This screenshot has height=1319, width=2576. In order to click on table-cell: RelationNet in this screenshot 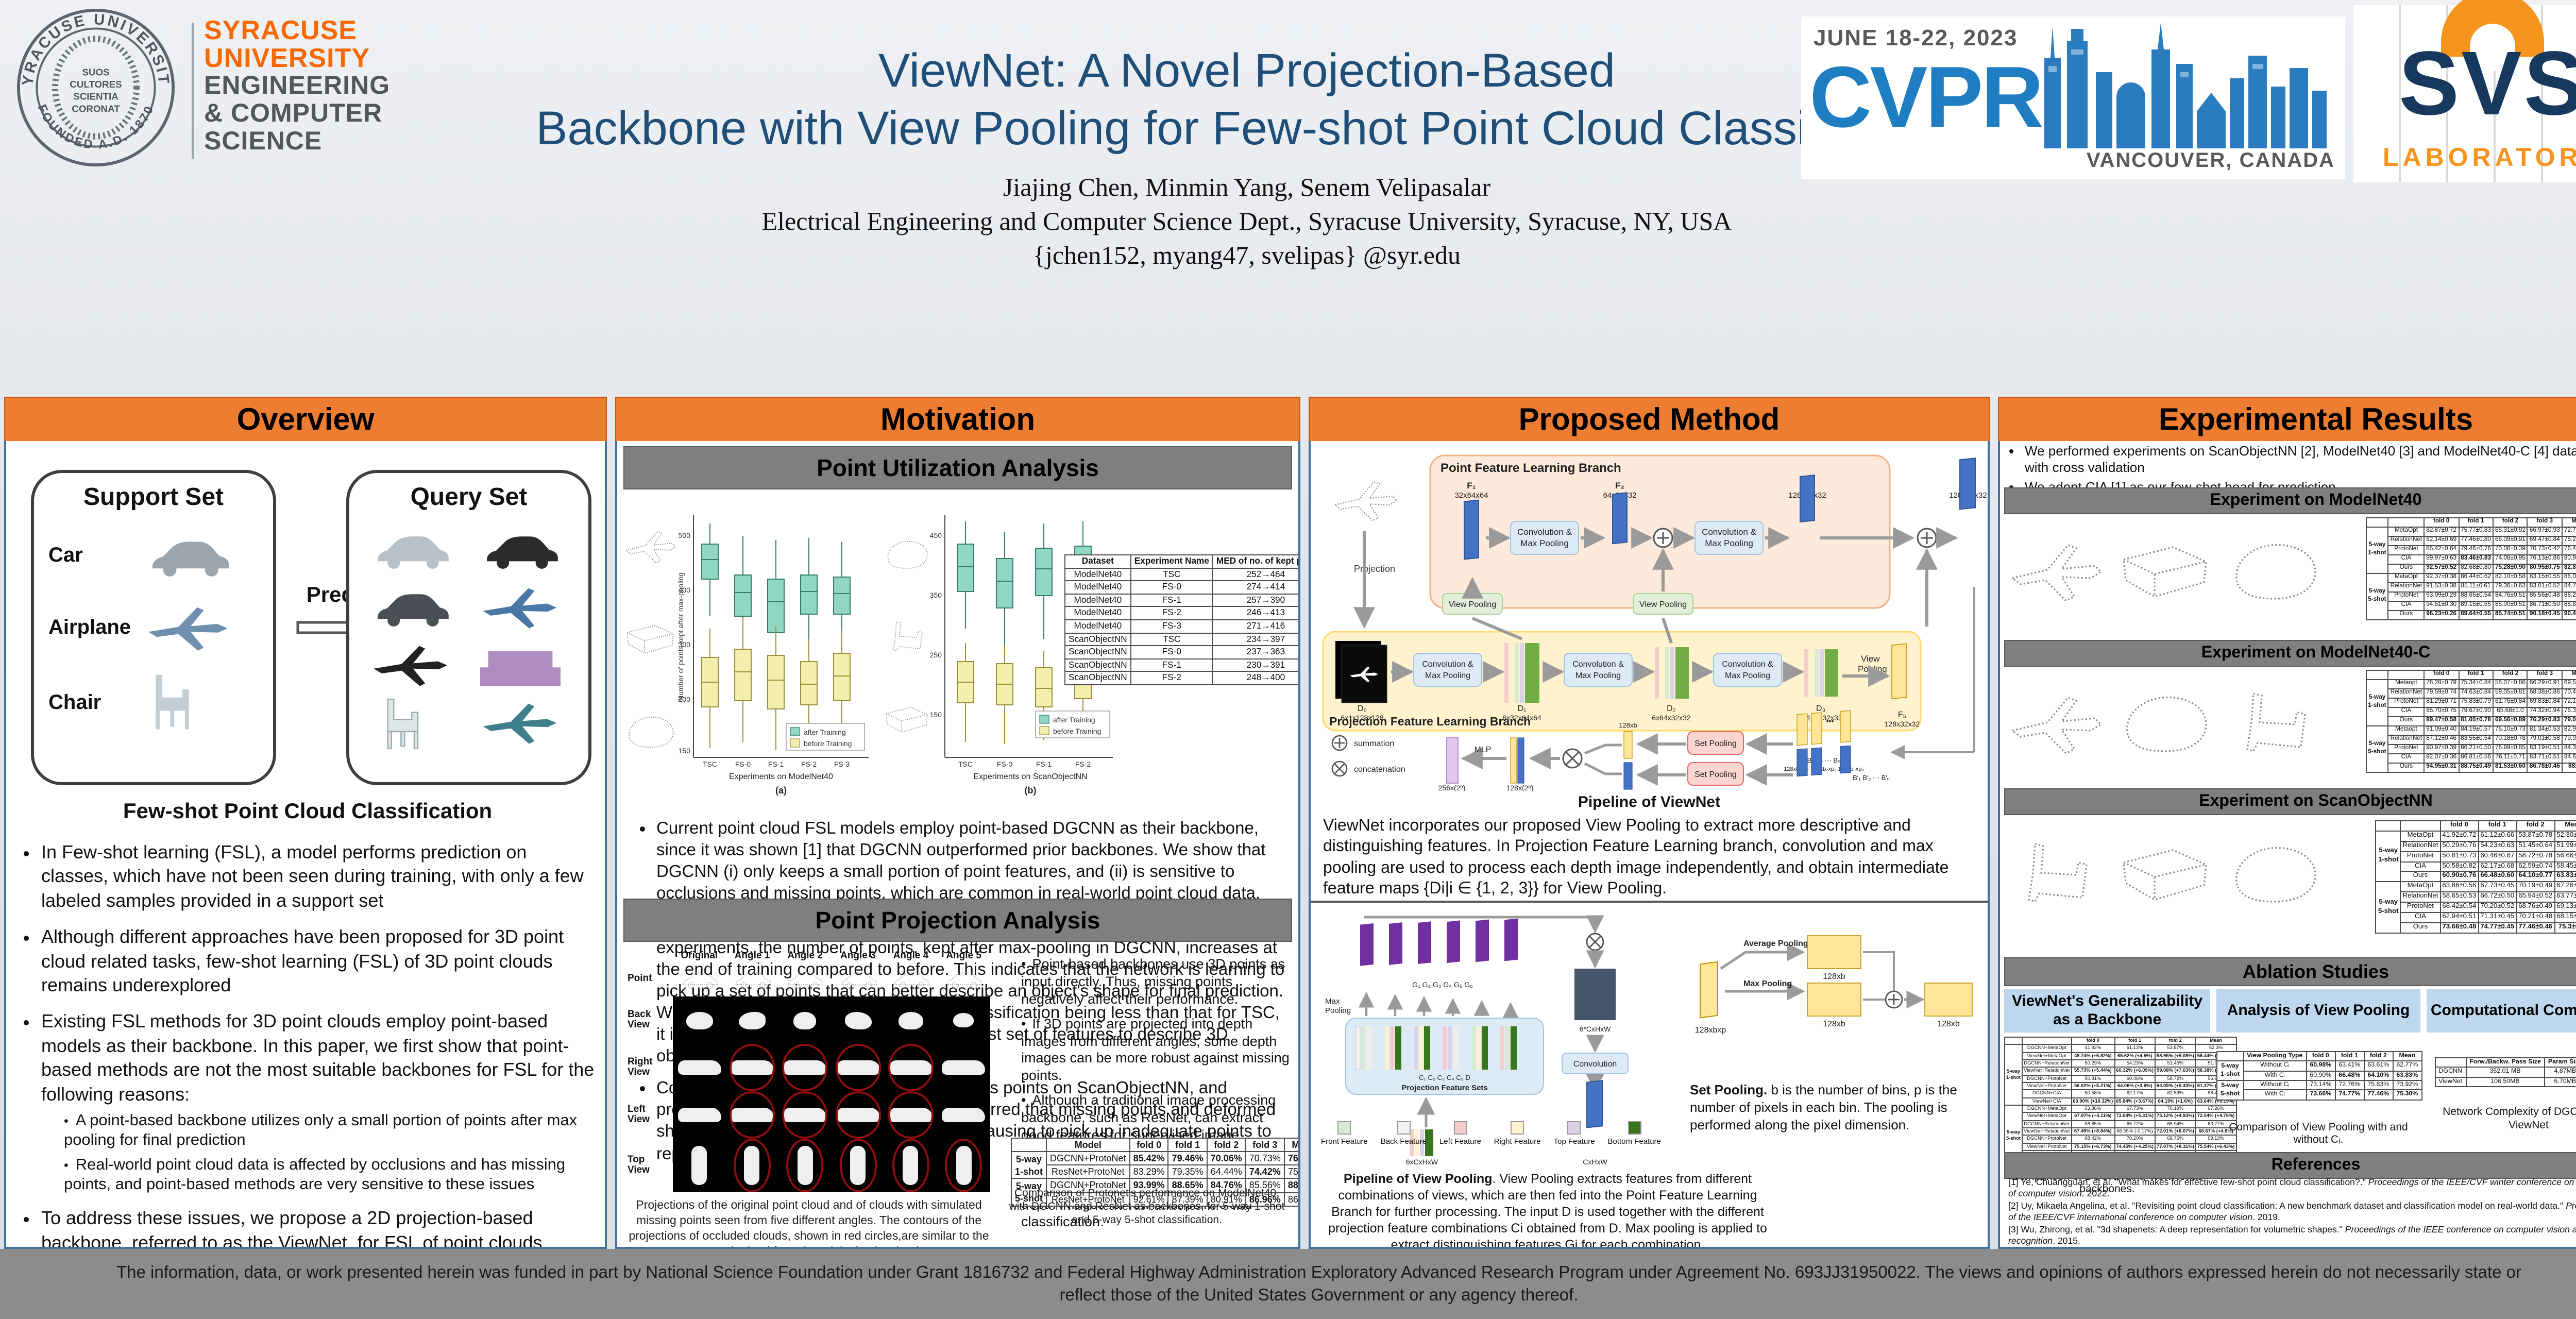, I will do `click(2406, 540)`.